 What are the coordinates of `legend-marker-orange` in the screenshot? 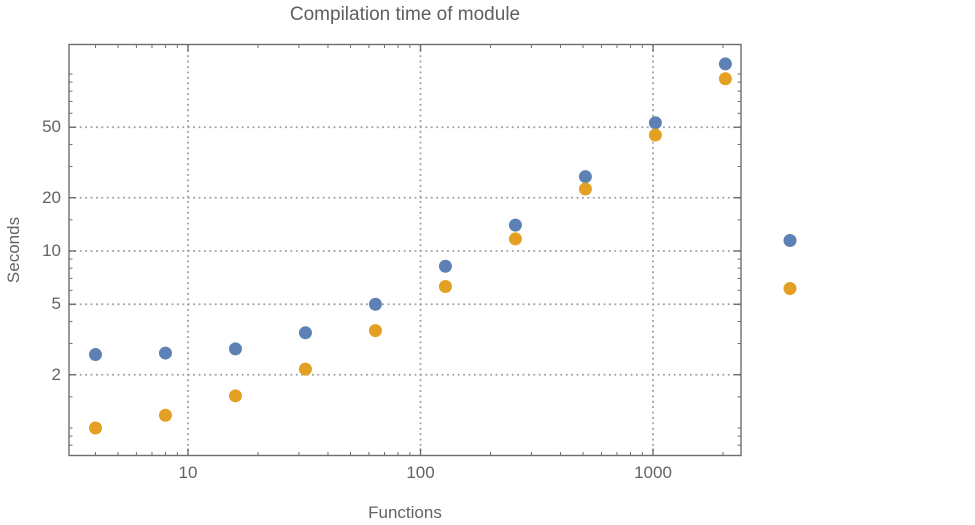 It's located at (790, 288).